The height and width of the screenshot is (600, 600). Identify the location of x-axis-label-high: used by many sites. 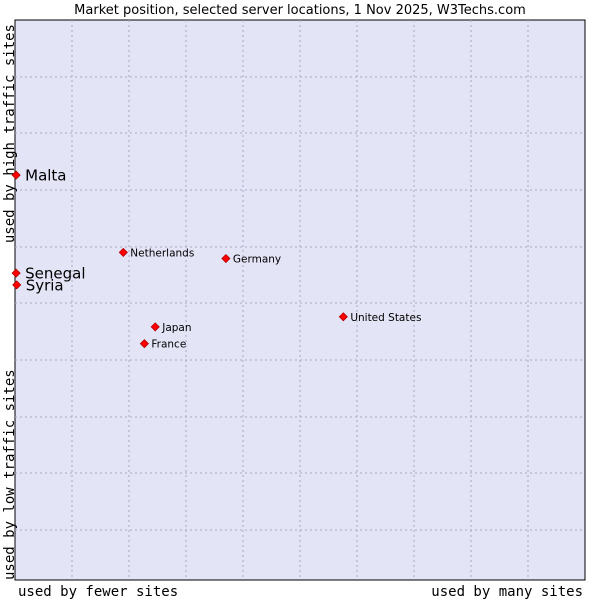
(507, 592).